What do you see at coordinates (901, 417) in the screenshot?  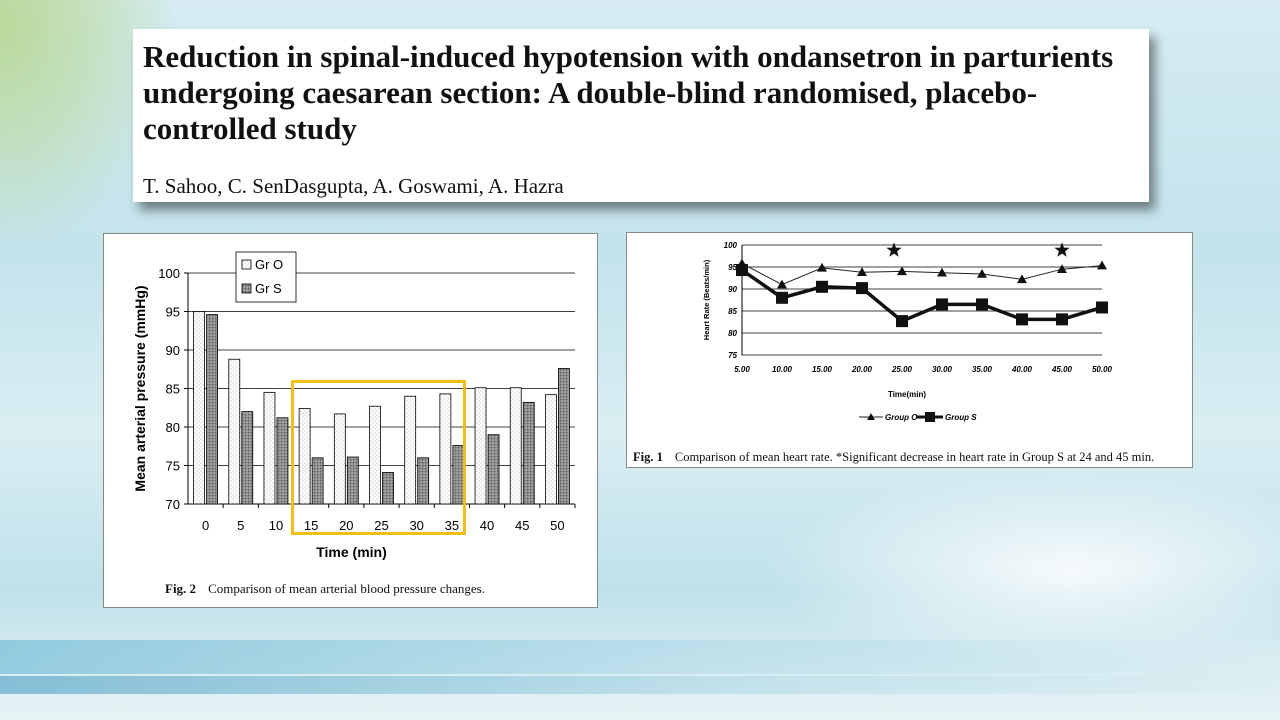 I see `legend-label: Group O` at bounding box center [901, 417].